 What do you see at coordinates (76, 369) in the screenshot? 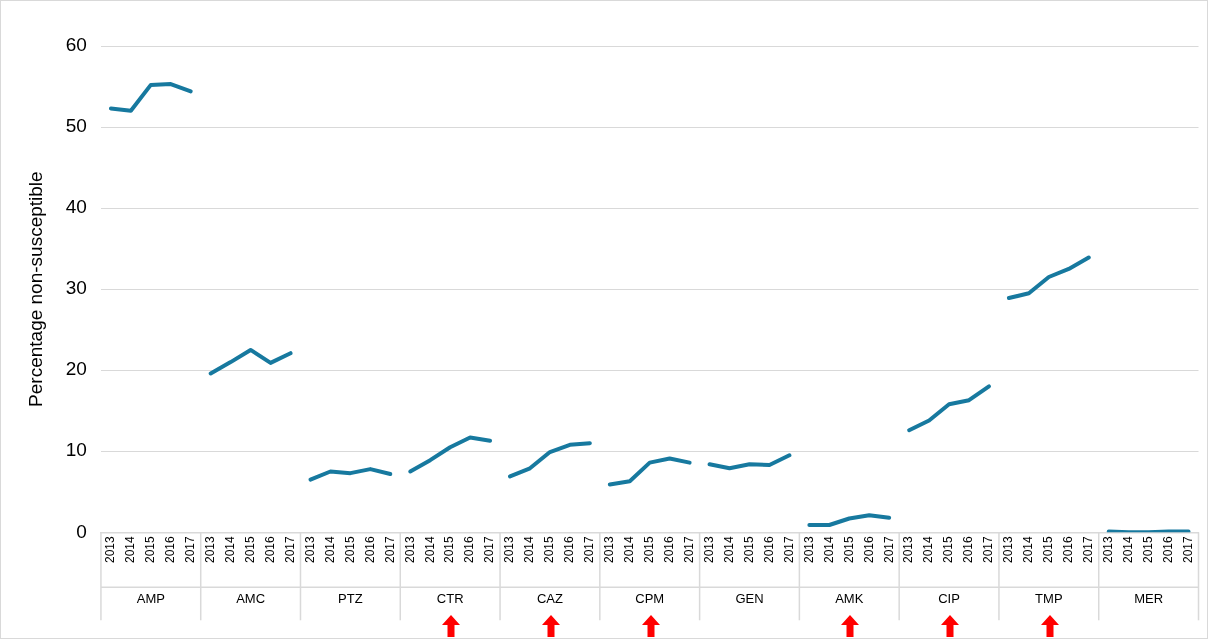
I see `y-tick-label: 20` at bounding box center [76, 369].